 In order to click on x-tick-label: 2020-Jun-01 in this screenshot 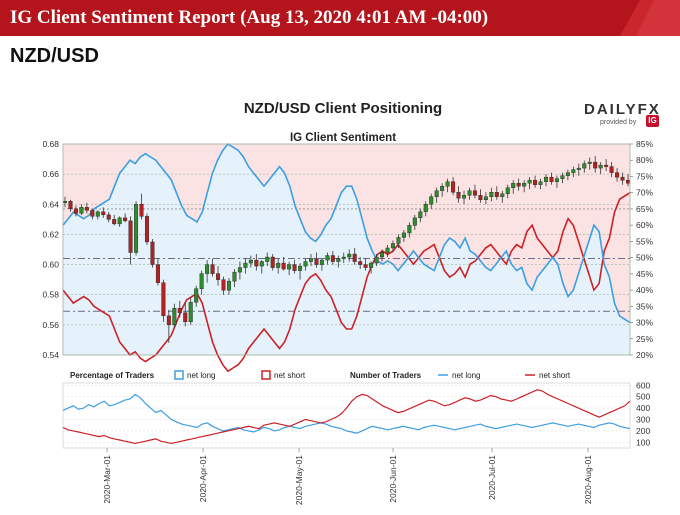, I will do `click(393, 479)`.